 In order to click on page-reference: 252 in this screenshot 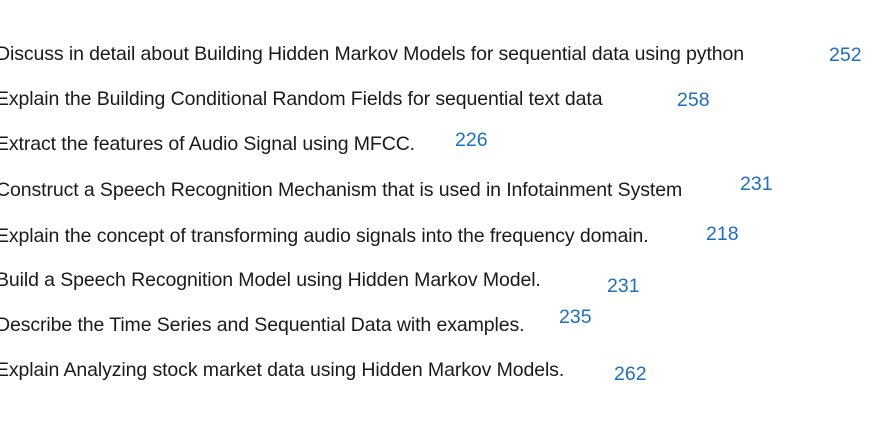, I will do `click(845, 55)`.